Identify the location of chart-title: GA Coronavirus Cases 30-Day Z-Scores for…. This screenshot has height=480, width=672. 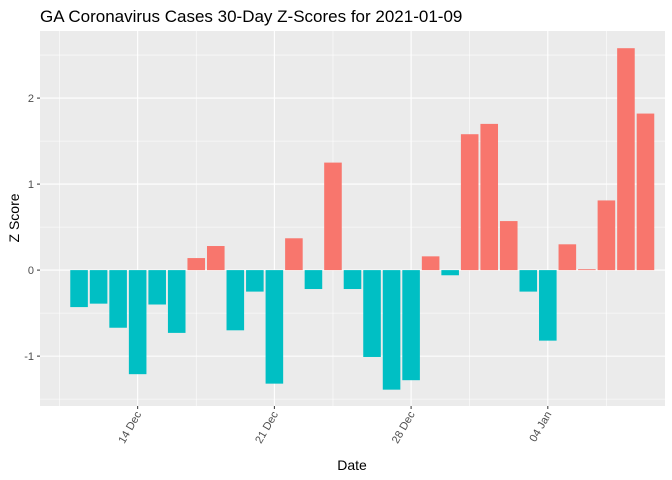
(251, 16).